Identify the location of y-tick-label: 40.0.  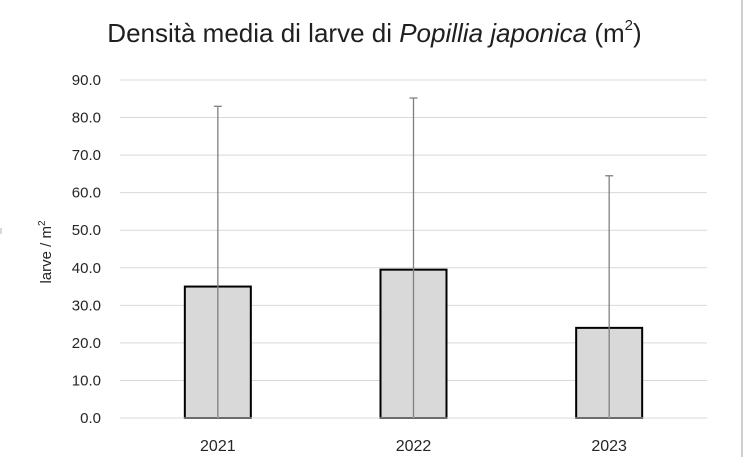
(86, 268).